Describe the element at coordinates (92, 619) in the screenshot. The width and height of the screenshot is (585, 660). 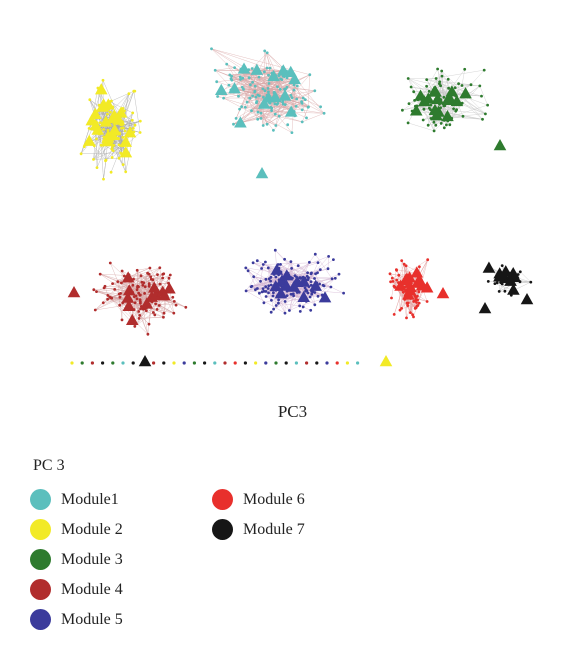
I see `legend-label: Module 5` at that location.